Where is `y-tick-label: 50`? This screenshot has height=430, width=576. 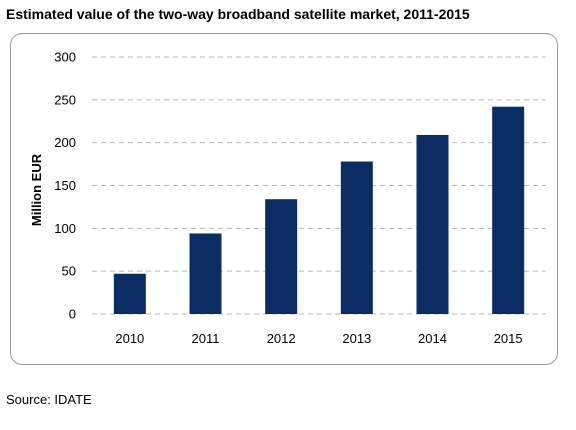
y-tick-label: 50 is located at coordinates (69, 271).